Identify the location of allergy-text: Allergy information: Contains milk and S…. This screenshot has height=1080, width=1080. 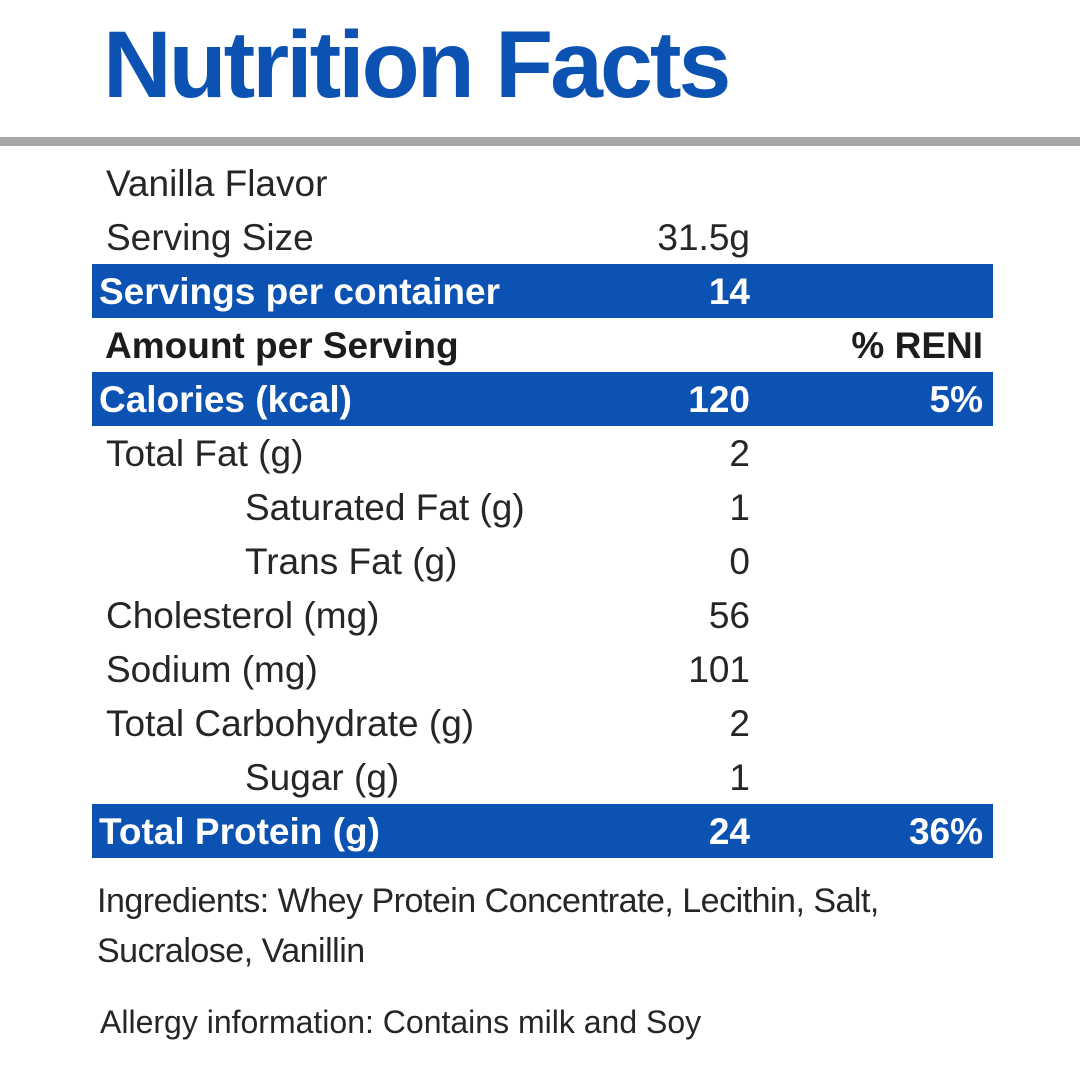
(401, 1022).